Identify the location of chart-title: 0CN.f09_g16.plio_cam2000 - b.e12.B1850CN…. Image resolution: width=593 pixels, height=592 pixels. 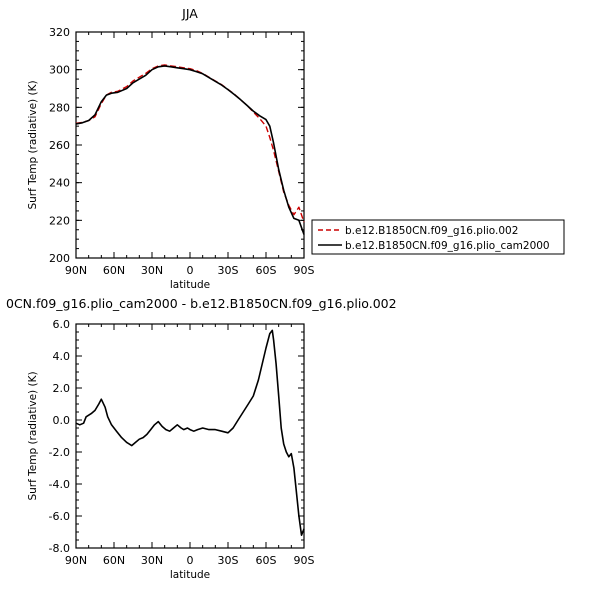
(201, 303).